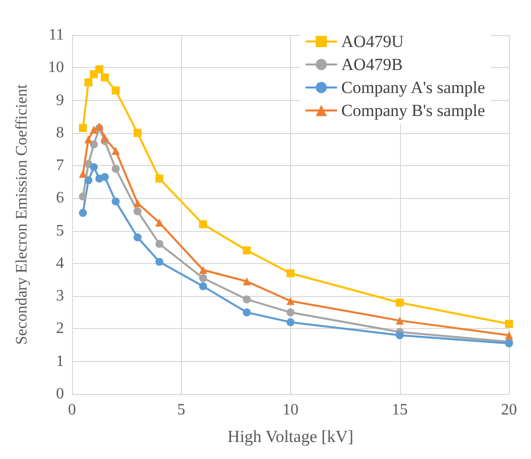  Describe the element at coordinates (181, 410) in the screenshot. I see `x-tick-label: 5` at that location.